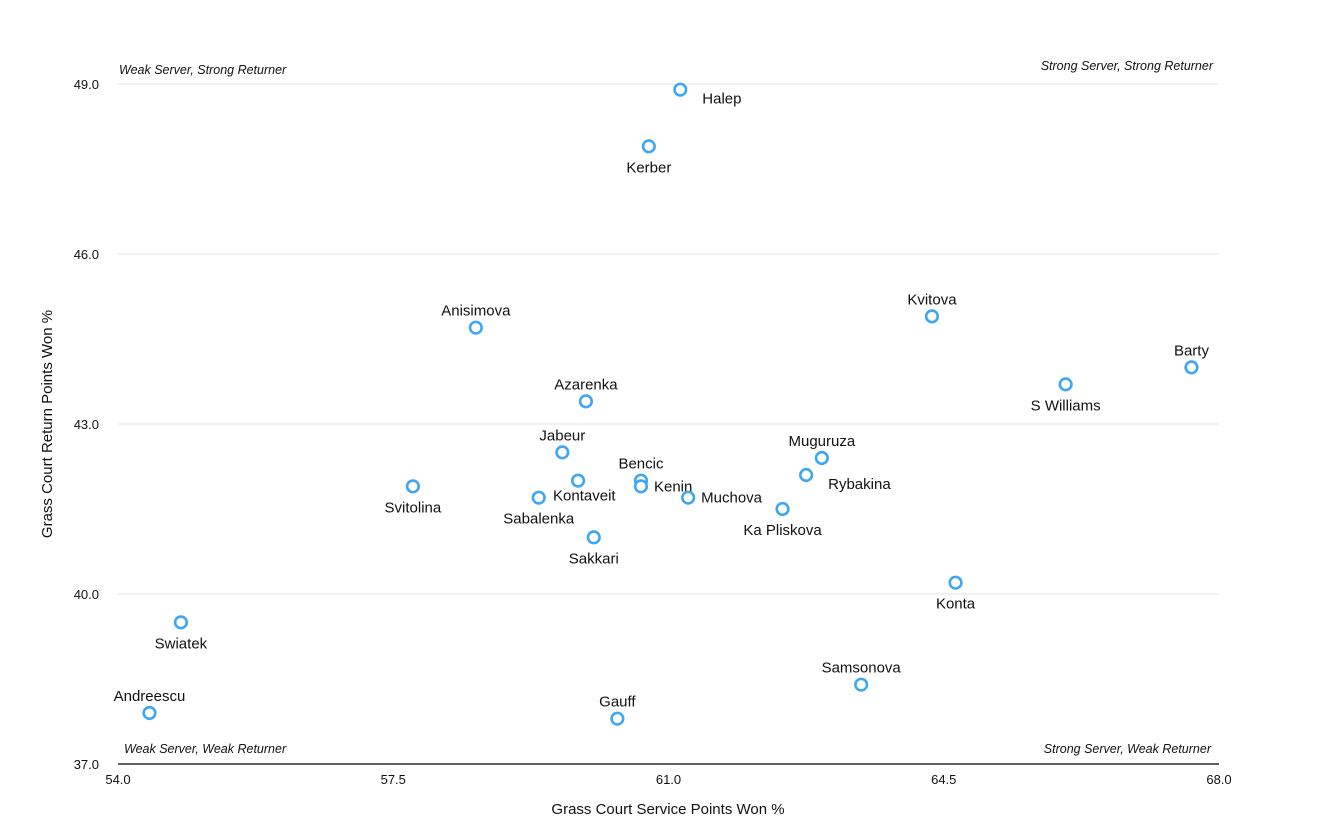 The width and height of the screenshot is (1332, 836). I want to click on point-label: Bencic, so click(641, 464).